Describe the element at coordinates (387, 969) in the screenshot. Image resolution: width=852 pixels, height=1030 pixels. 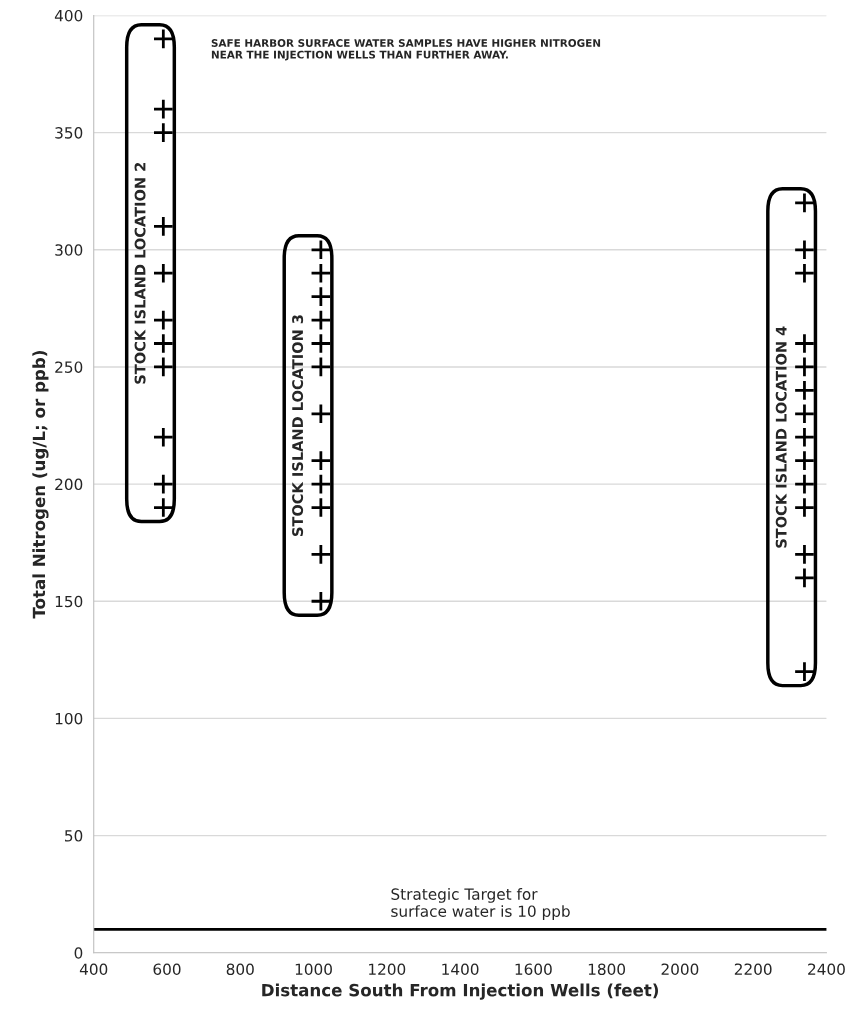
I see `x-tick-label: 1200` at that location.